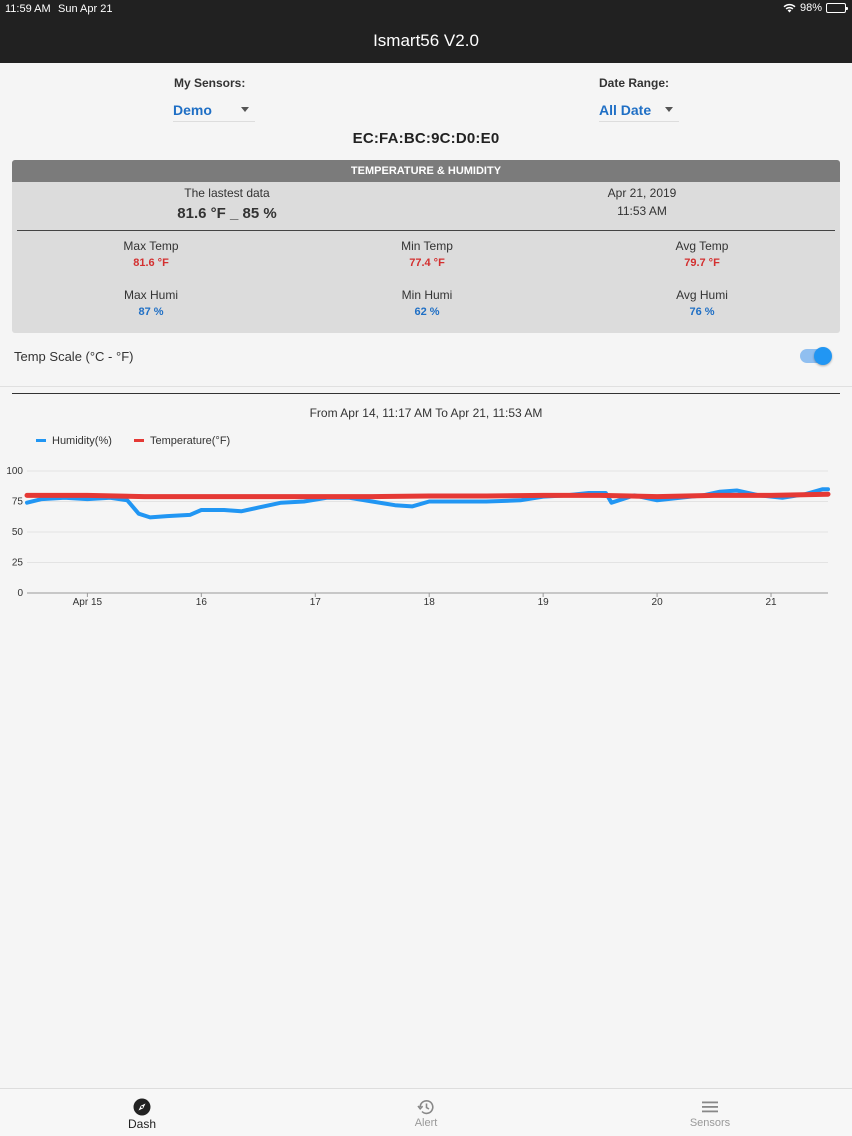 The height and width of the screenshot is (1136, 852). I want to click on sensor-select-value: Demo, so click(192, 109).